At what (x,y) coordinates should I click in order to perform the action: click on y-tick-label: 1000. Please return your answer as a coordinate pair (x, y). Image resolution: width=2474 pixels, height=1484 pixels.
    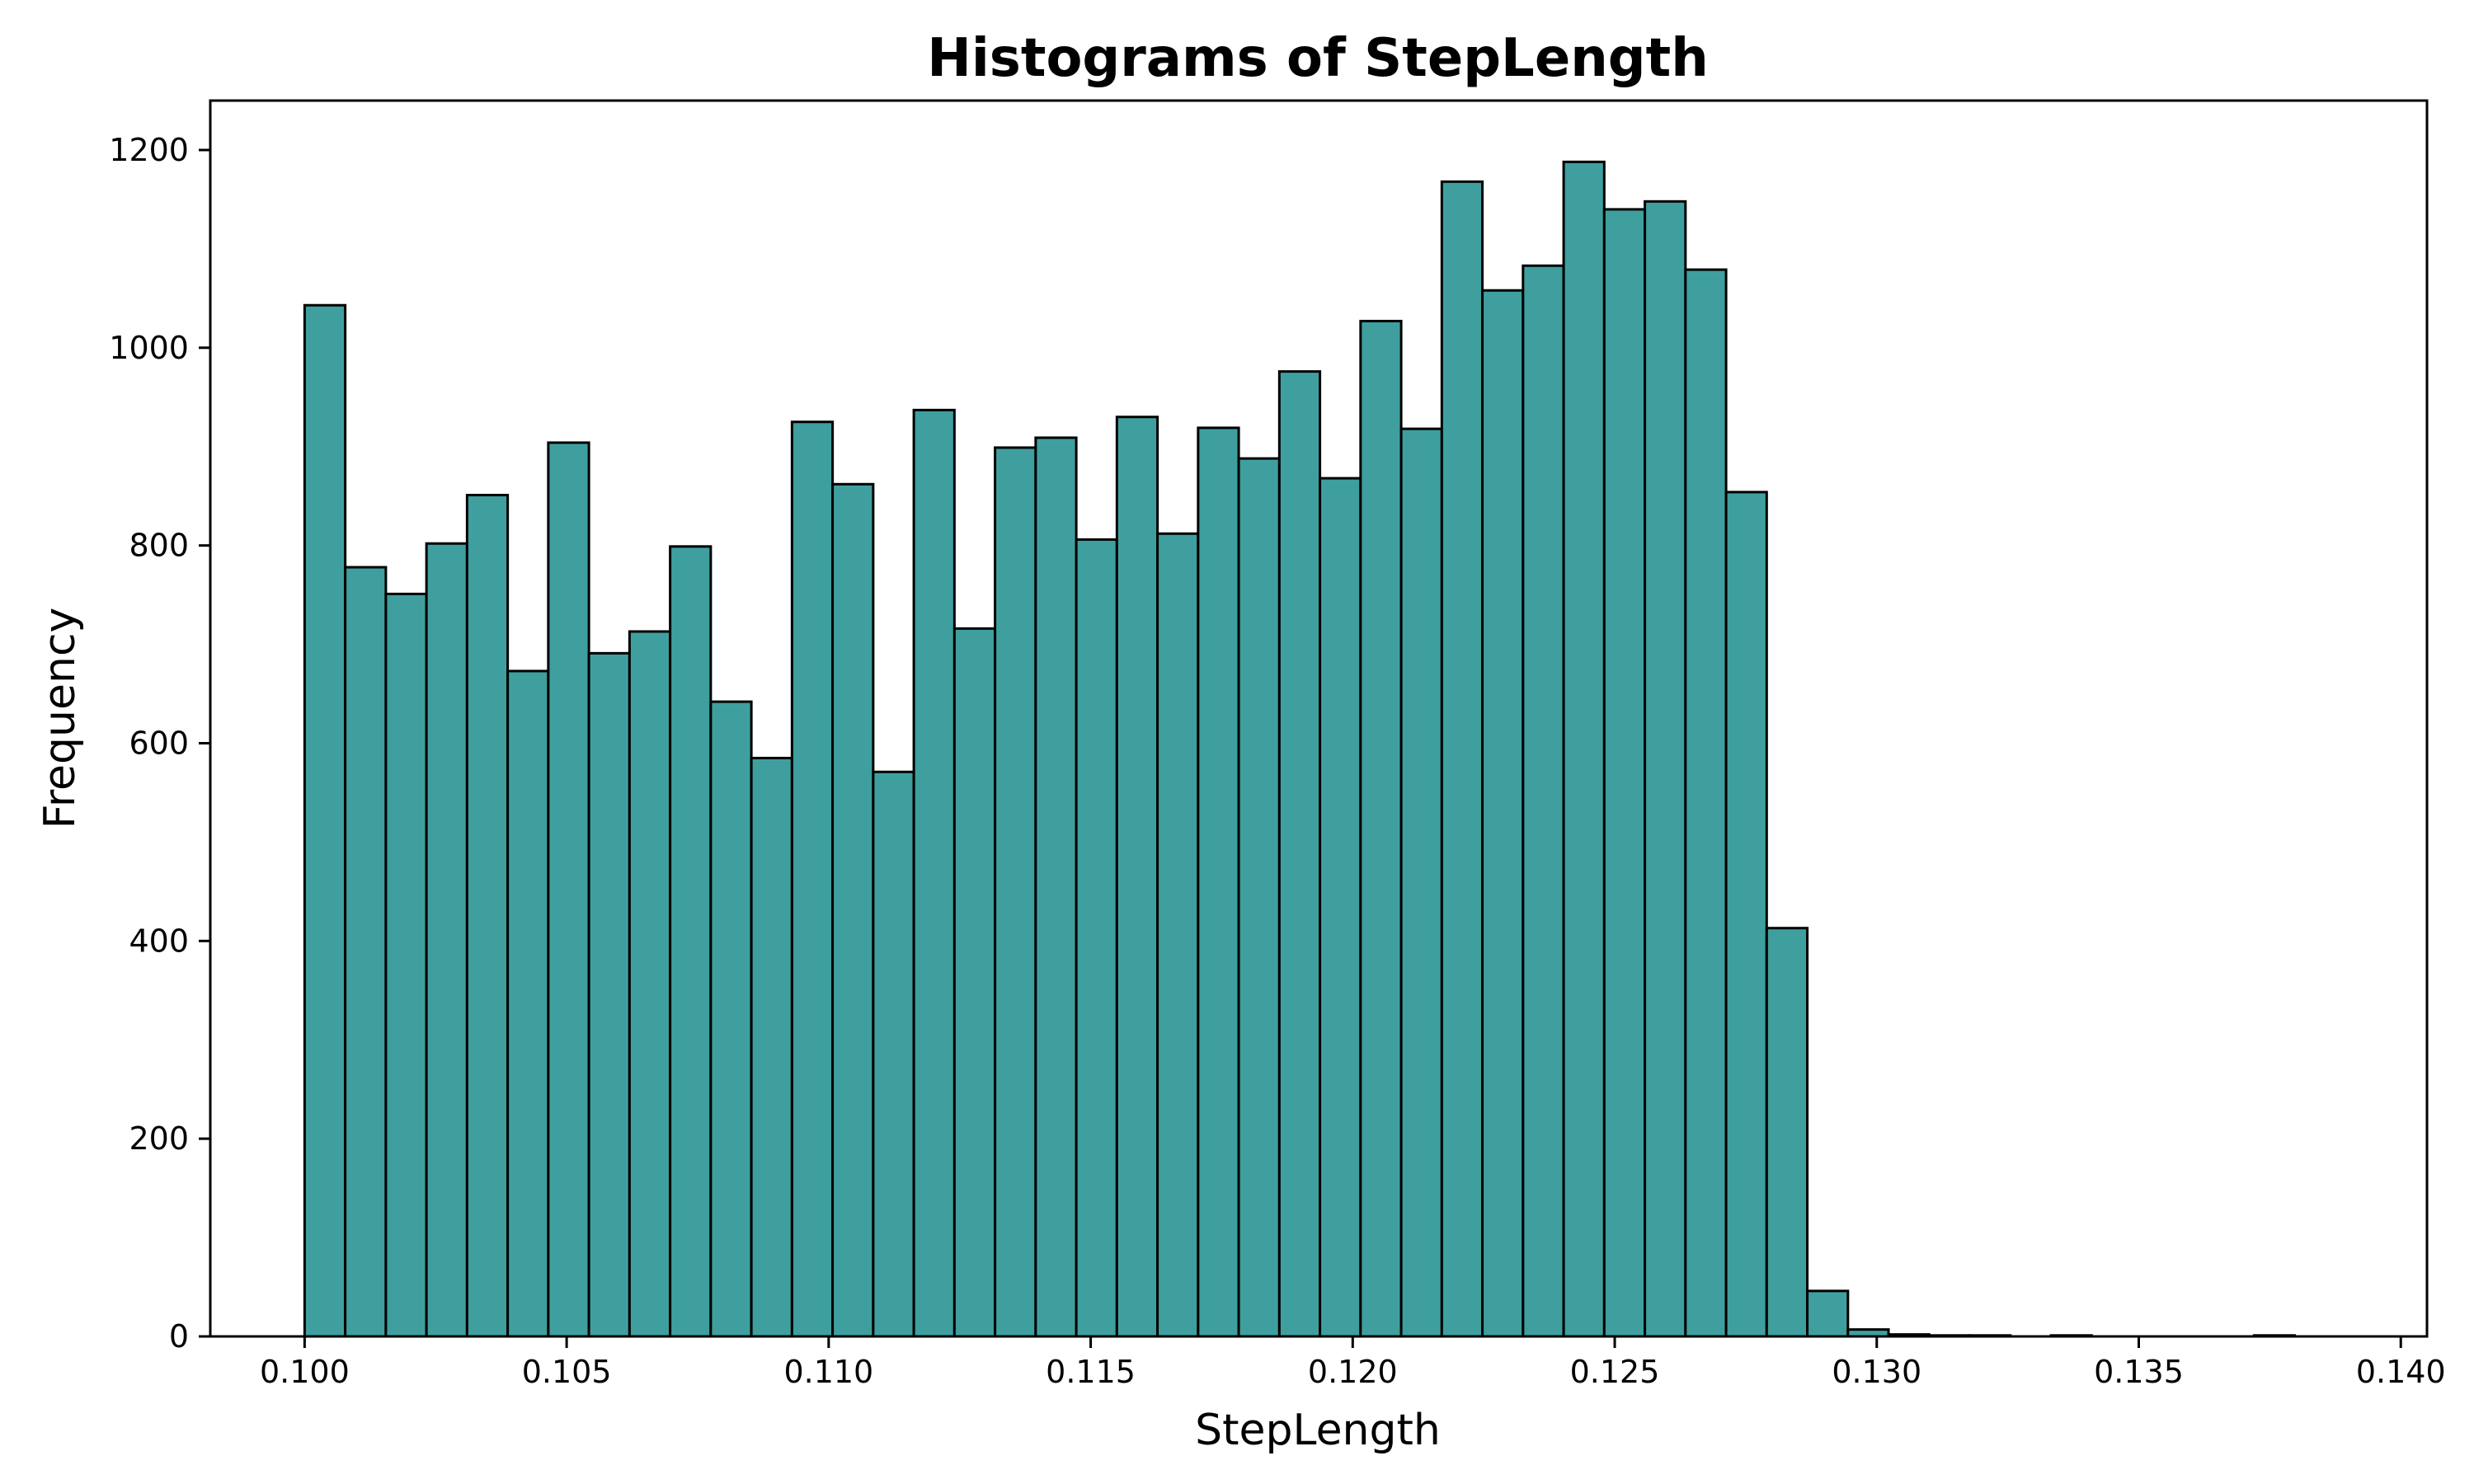
    Looking at the image, I should click on (149, 348).